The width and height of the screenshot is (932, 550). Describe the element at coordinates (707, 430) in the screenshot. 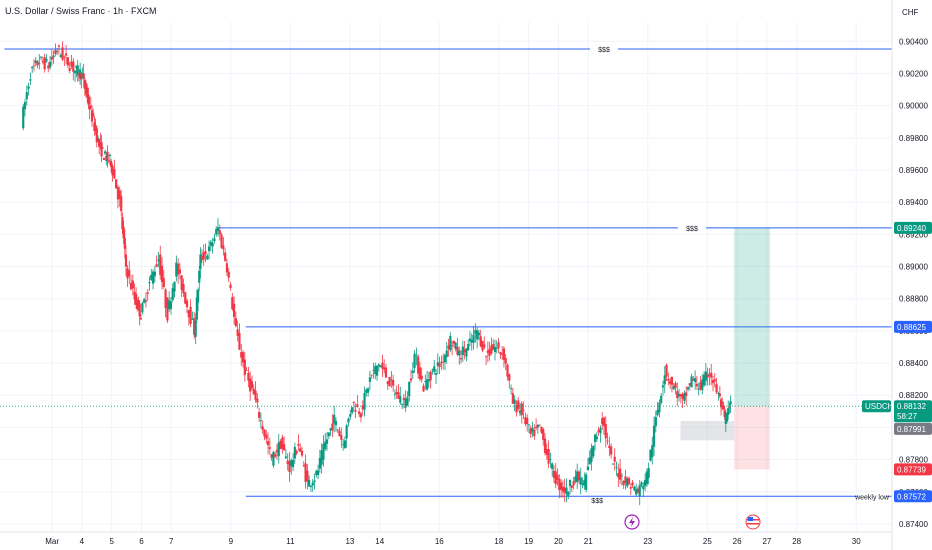

I see `order-block-zone` at that location.